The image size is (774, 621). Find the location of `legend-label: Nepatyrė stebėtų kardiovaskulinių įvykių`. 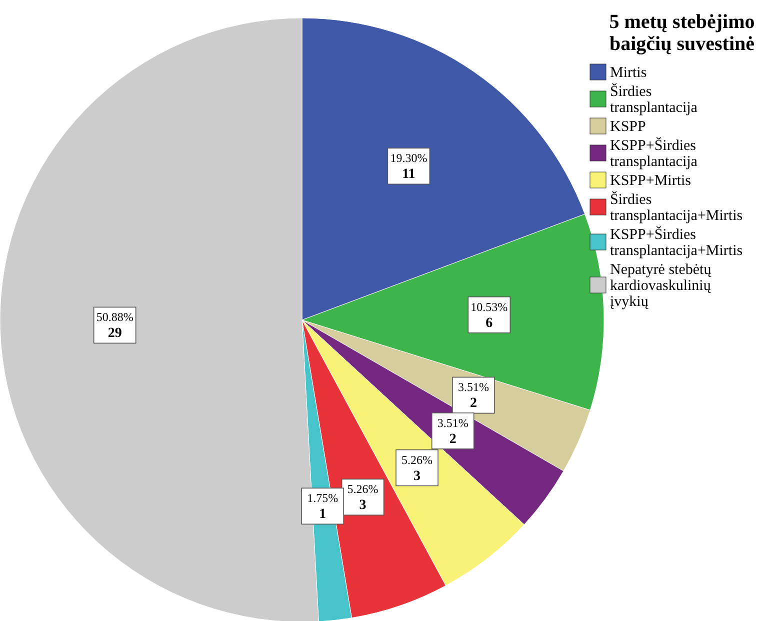

legend-label: Nepatyrė stebėtų kardiovaskulinių įvykių is located at coordinates (661, 286).